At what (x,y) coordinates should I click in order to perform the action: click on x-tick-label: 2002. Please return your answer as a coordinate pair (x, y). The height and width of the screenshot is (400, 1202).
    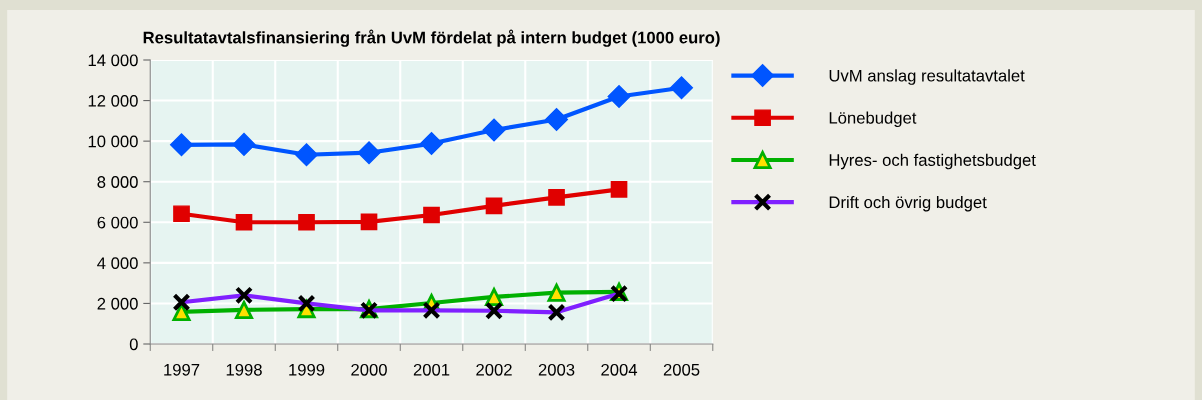
    Looking at the image, I should click on (494, 369).